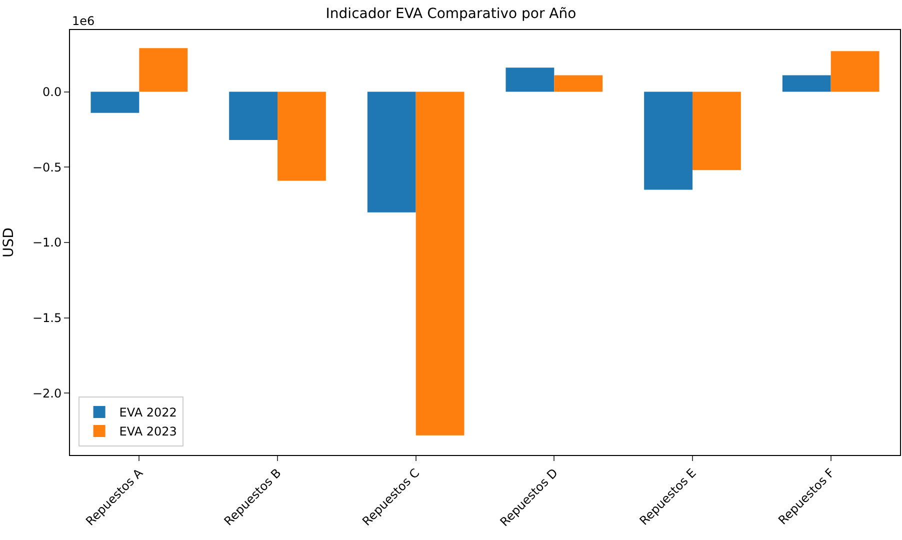 The width and height of the screenshot is (902, 540). What do you see at coordinates (52, 91) in the screenshot?
I see `y-tick-label: 0.0` at bounding box center [52, 91].